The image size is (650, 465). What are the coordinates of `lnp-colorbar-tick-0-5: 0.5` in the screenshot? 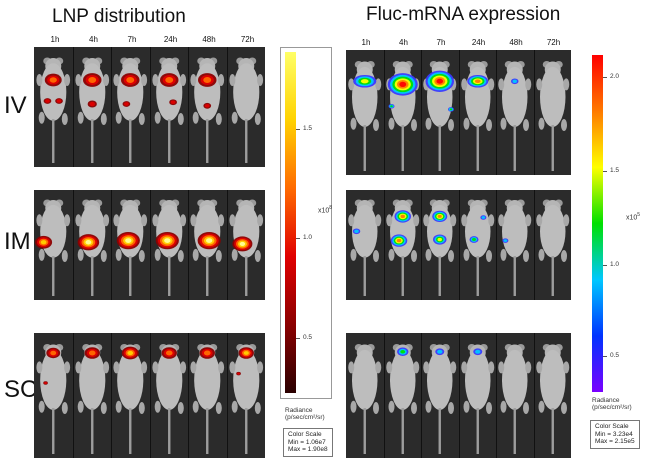 It's located at (308, 337).